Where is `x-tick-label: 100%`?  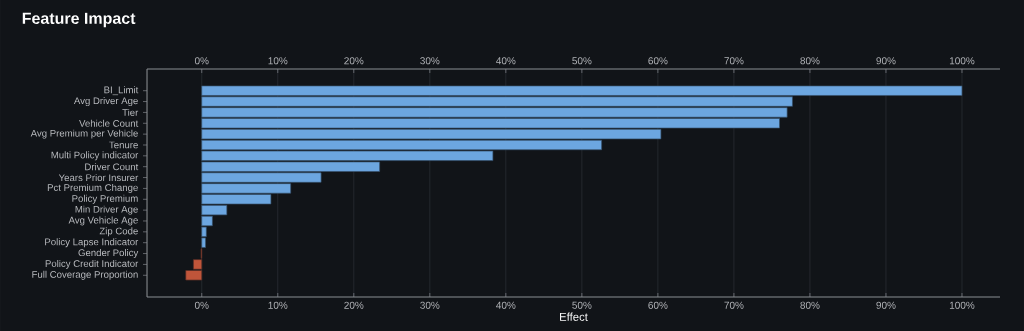 x-tick-label: 100% is located at coordinates (962, 305).